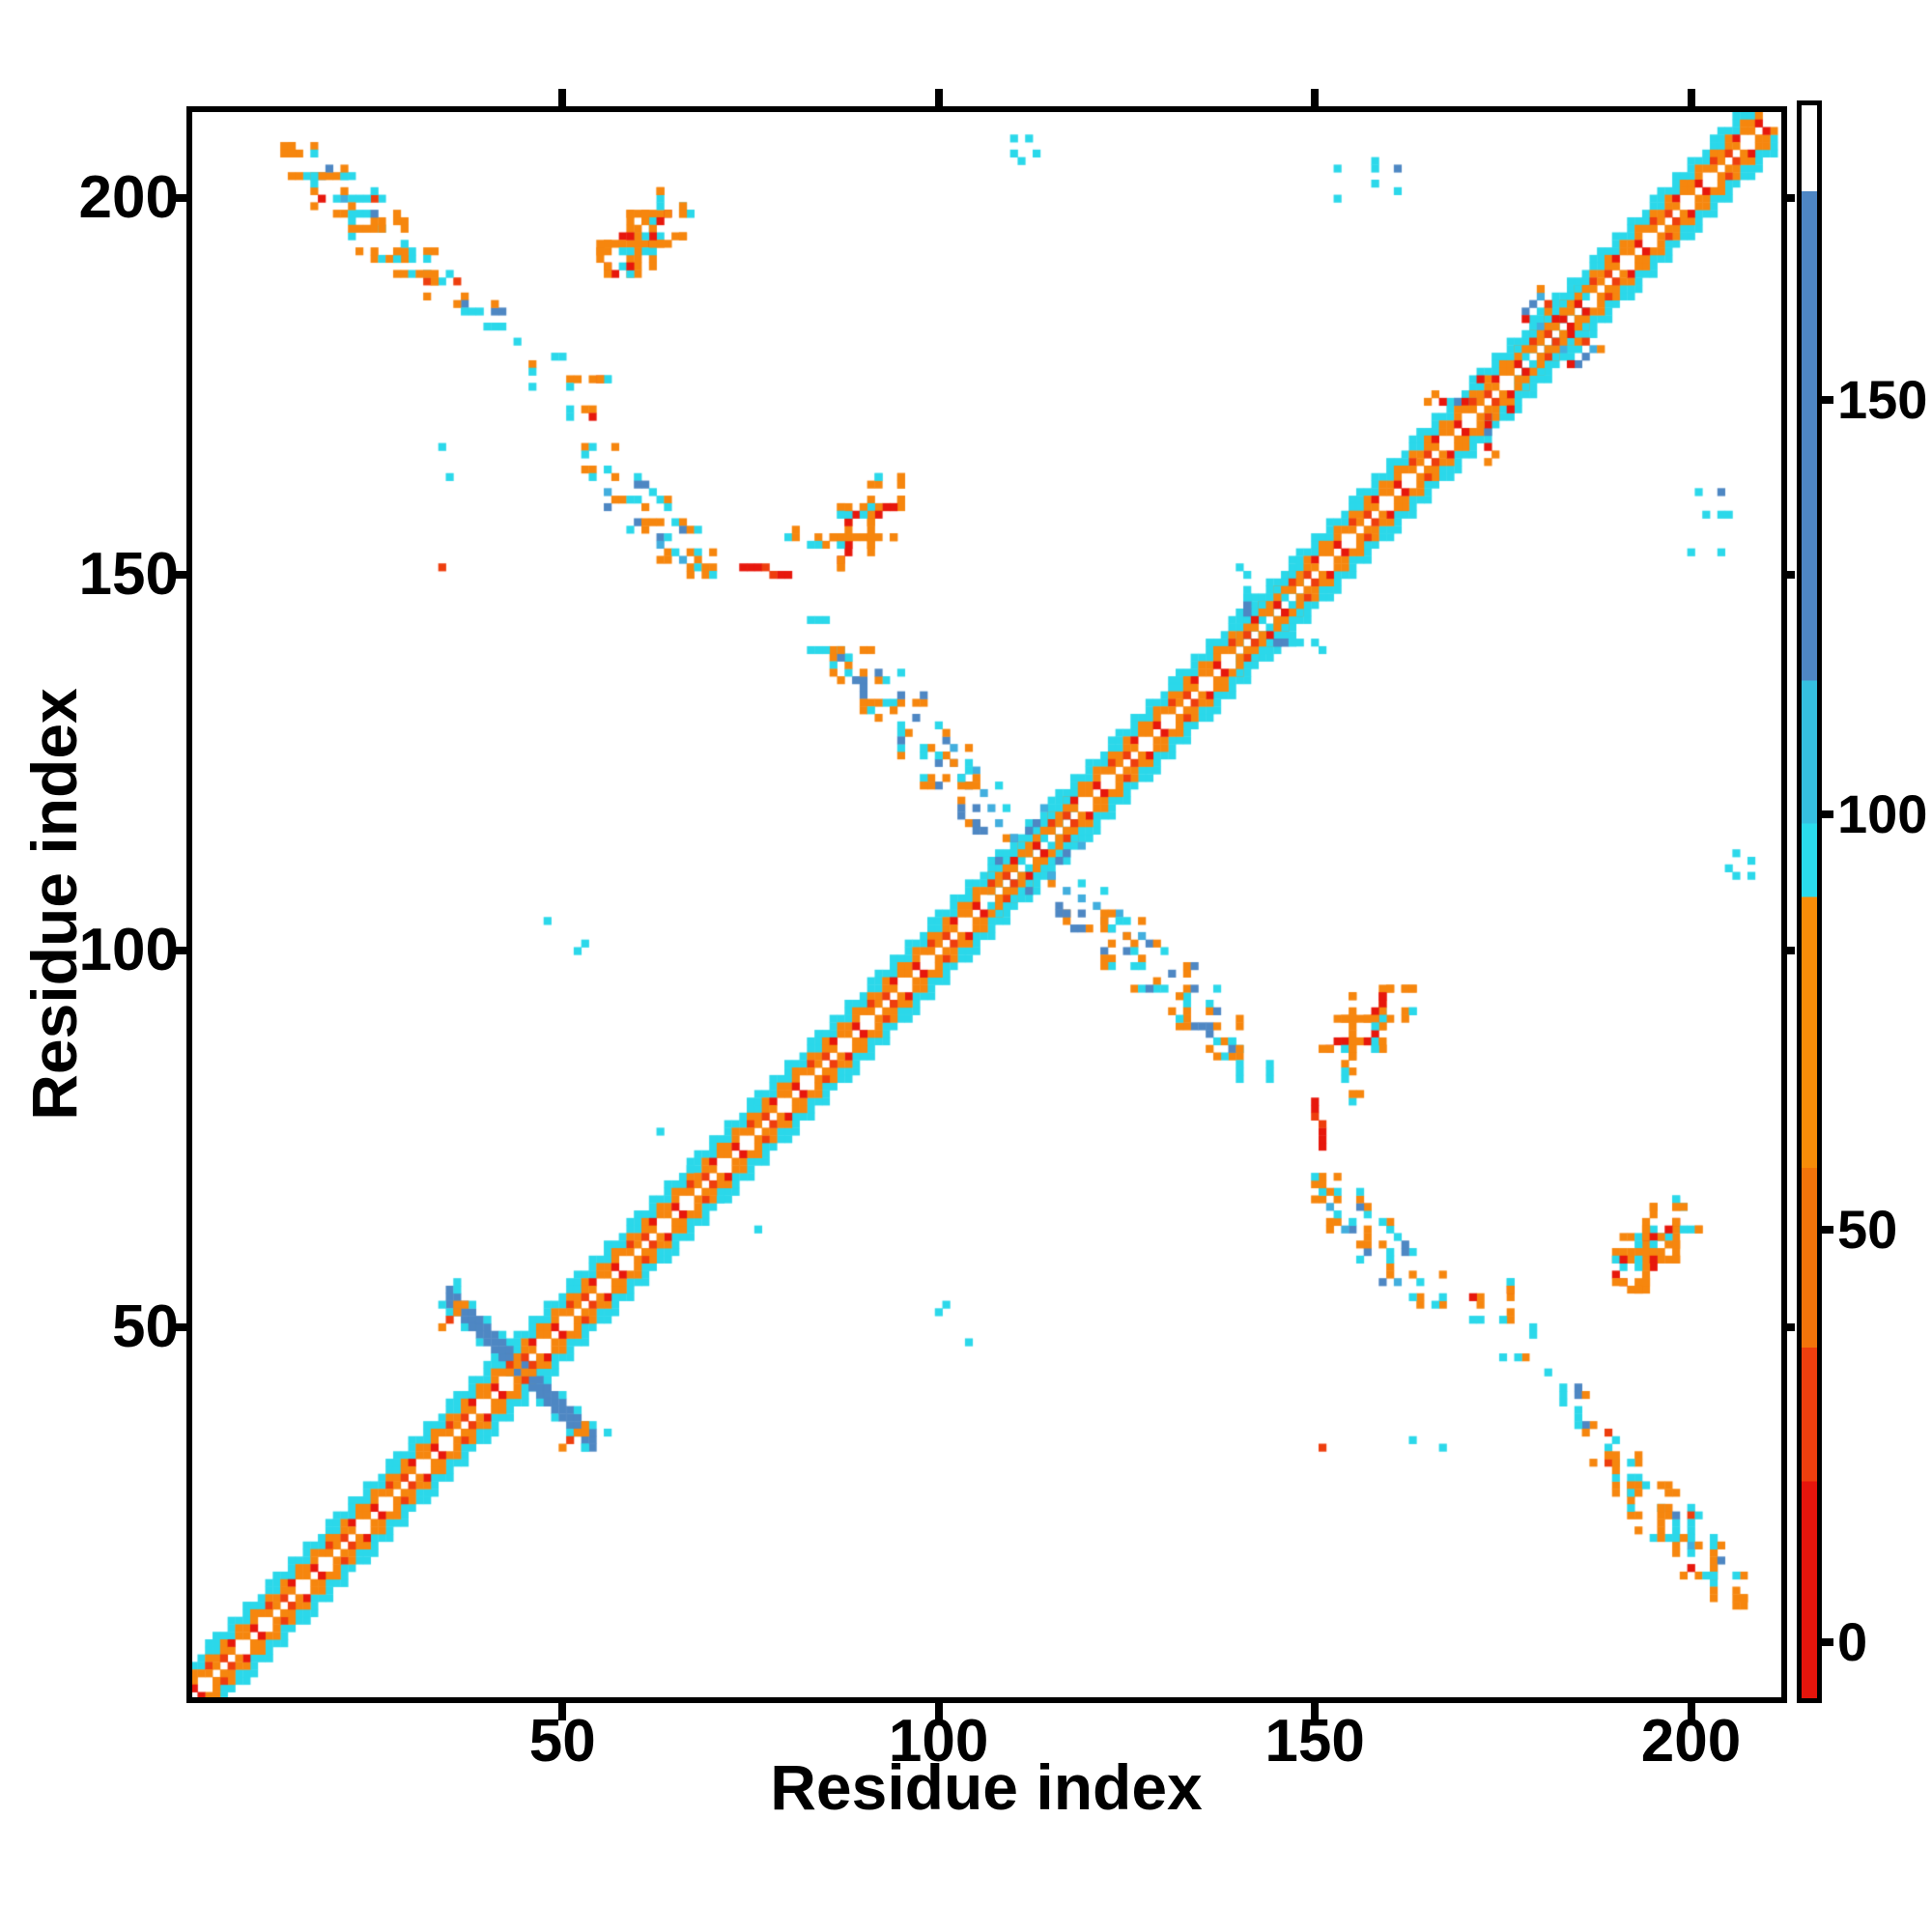  I want to click on colorbar-tick-label: 0, so click(1852, 1642).